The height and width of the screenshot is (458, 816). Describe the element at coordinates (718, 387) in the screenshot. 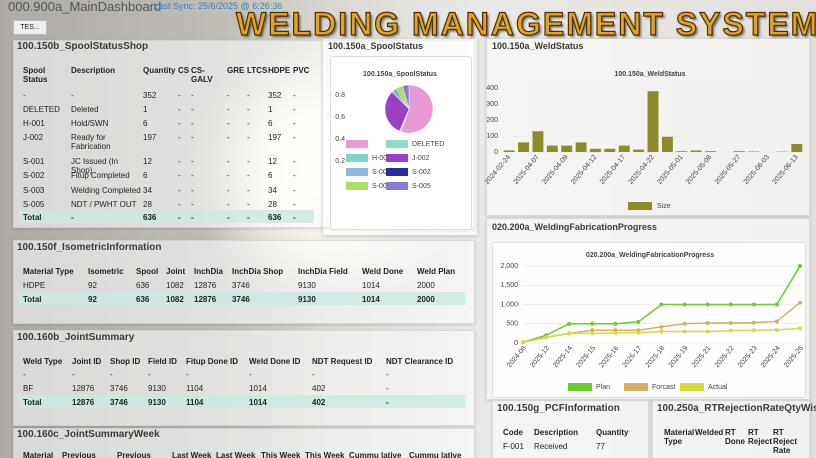

I see `legend-label: Actual` at that location.